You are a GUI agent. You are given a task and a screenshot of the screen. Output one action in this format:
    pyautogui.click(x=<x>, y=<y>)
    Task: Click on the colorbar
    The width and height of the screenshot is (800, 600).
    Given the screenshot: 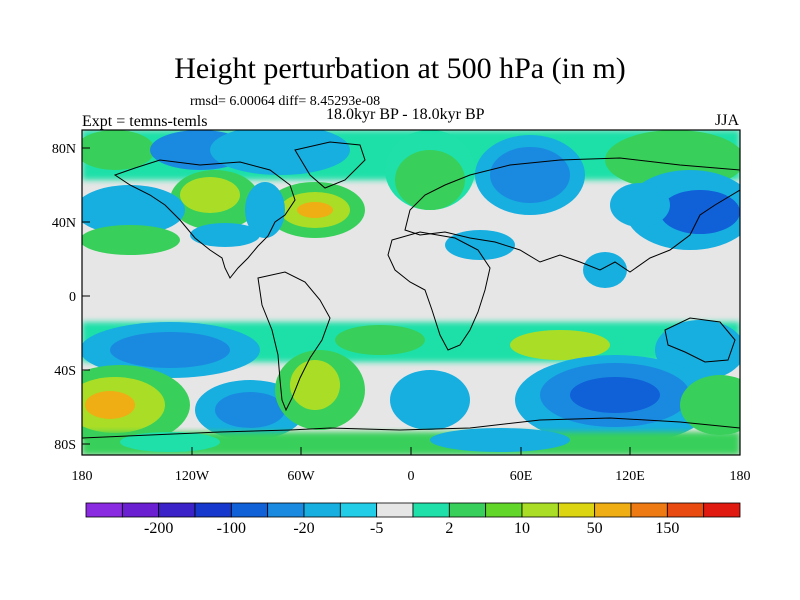 What is the action you would take?
    pyautogui.click(x=413, y=510)
    